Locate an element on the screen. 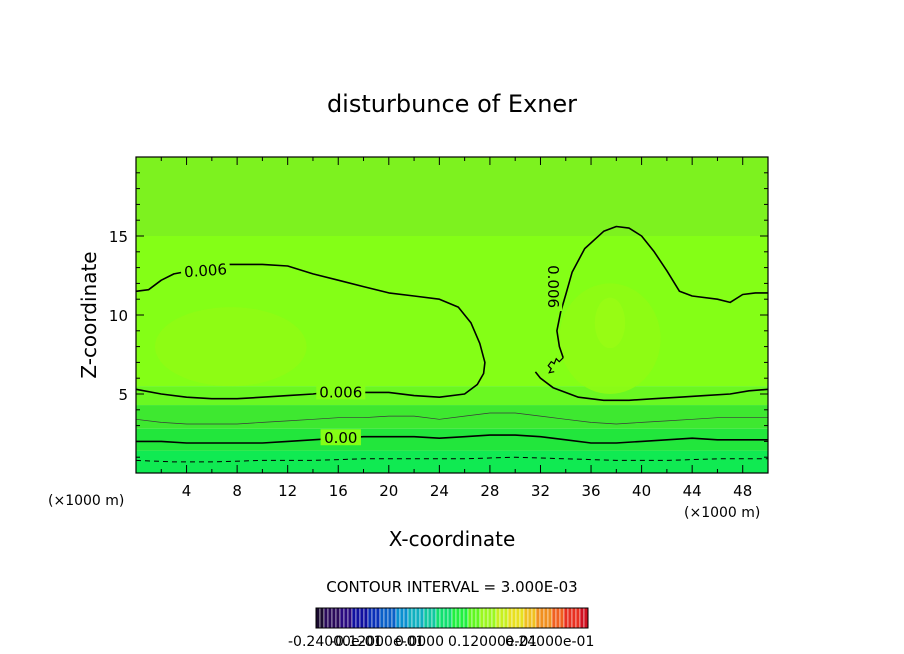  colorbar is located at coordinates (452, 618).